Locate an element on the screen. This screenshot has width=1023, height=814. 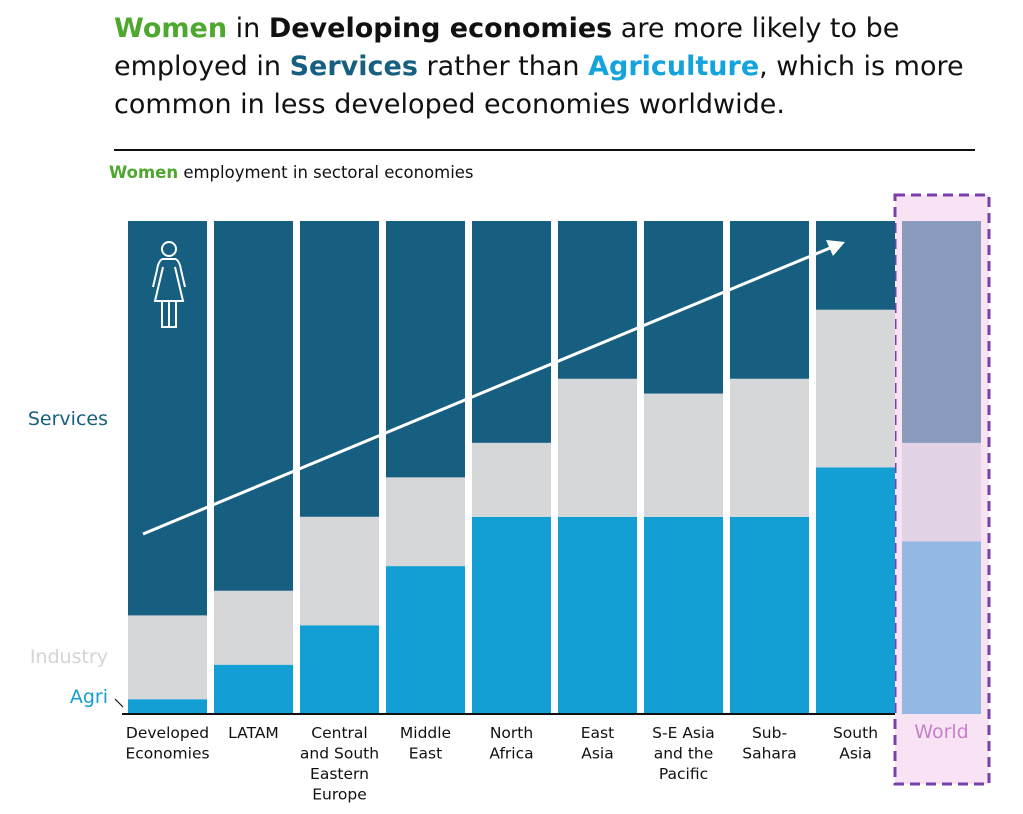
woman-icon is located at coordinates (169, 284).